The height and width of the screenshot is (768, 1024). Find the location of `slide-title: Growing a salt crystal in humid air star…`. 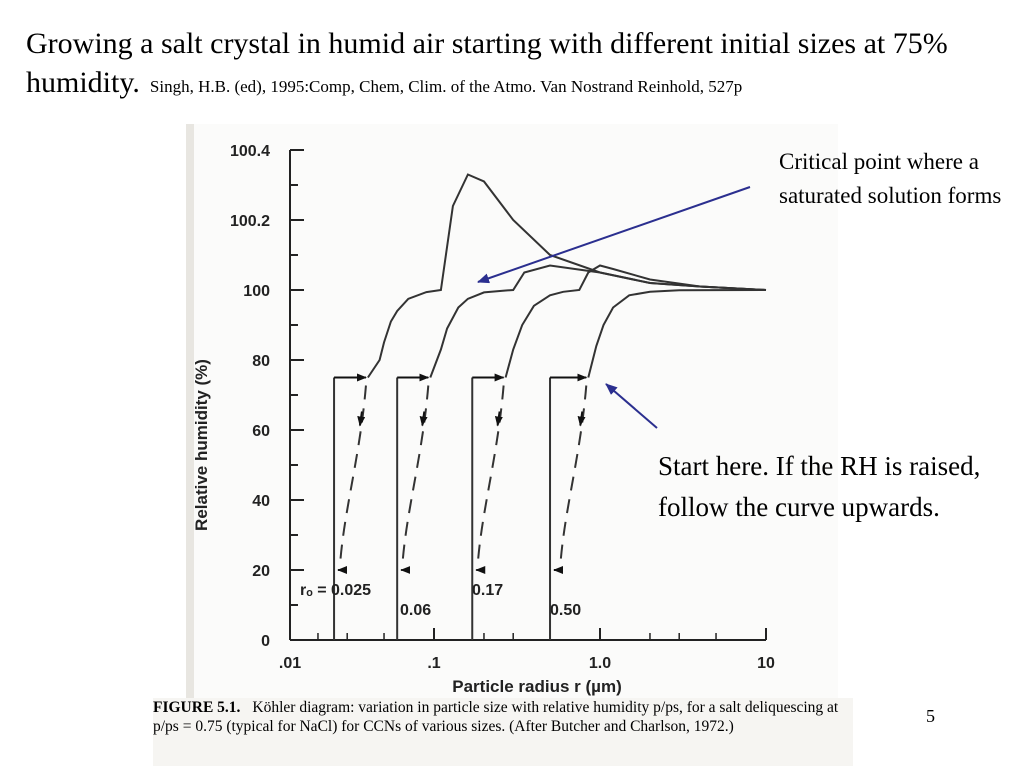

slide-title: Growing a salt crystal in humid air star… is located at coordinates (511, 65).